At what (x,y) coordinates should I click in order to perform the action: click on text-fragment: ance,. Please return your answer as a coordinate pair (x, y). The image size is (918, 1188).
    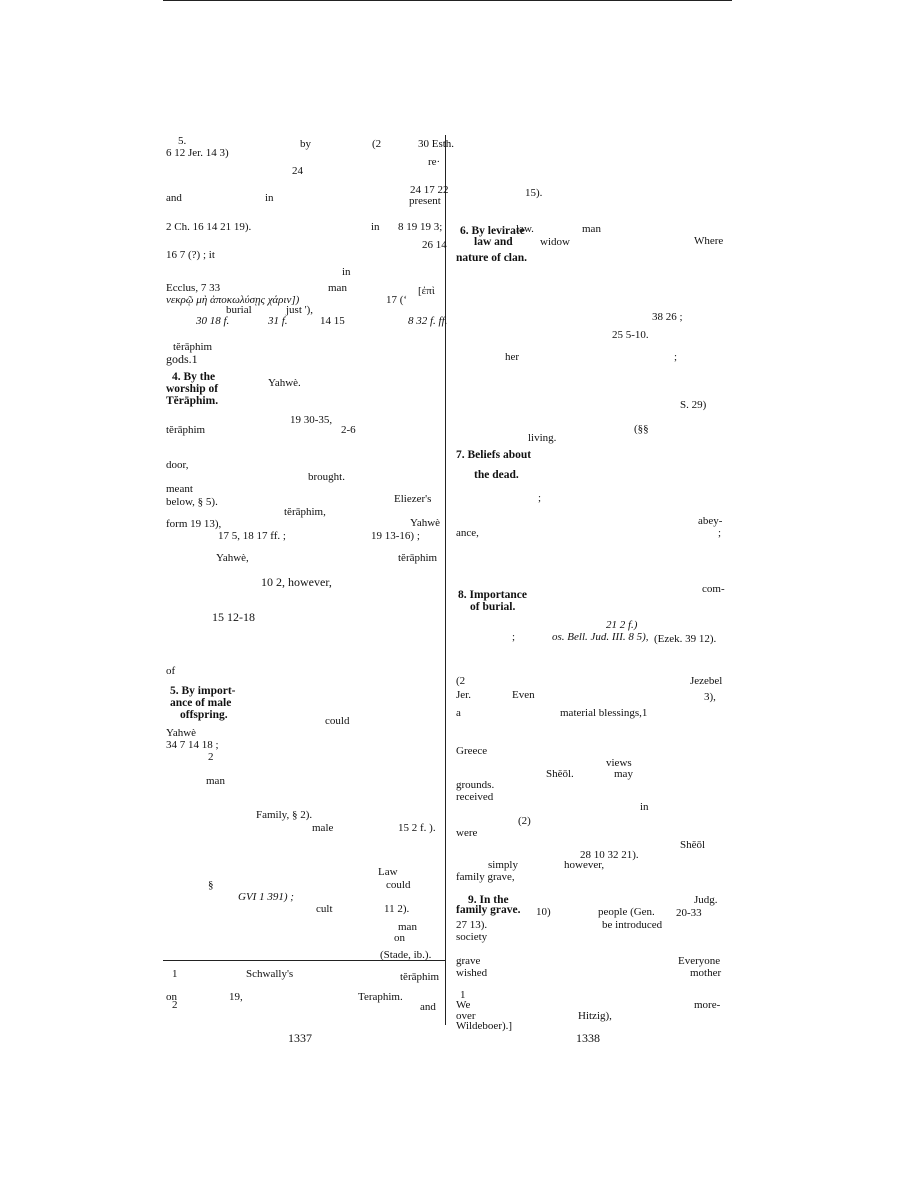
    Looking at the image, I should click on (467, 533).